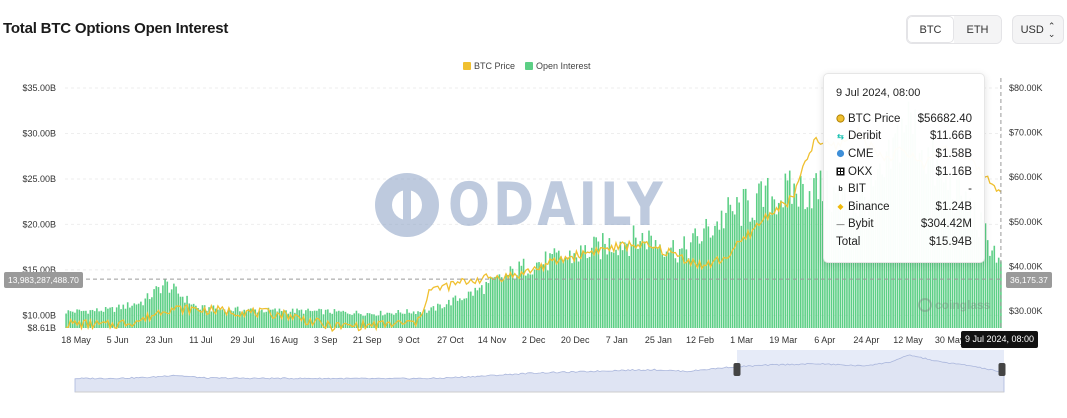 The width and height of the screenshot is (1067, 418). I want to click on x-tick-label: 24 Apr, so click(866, 340).